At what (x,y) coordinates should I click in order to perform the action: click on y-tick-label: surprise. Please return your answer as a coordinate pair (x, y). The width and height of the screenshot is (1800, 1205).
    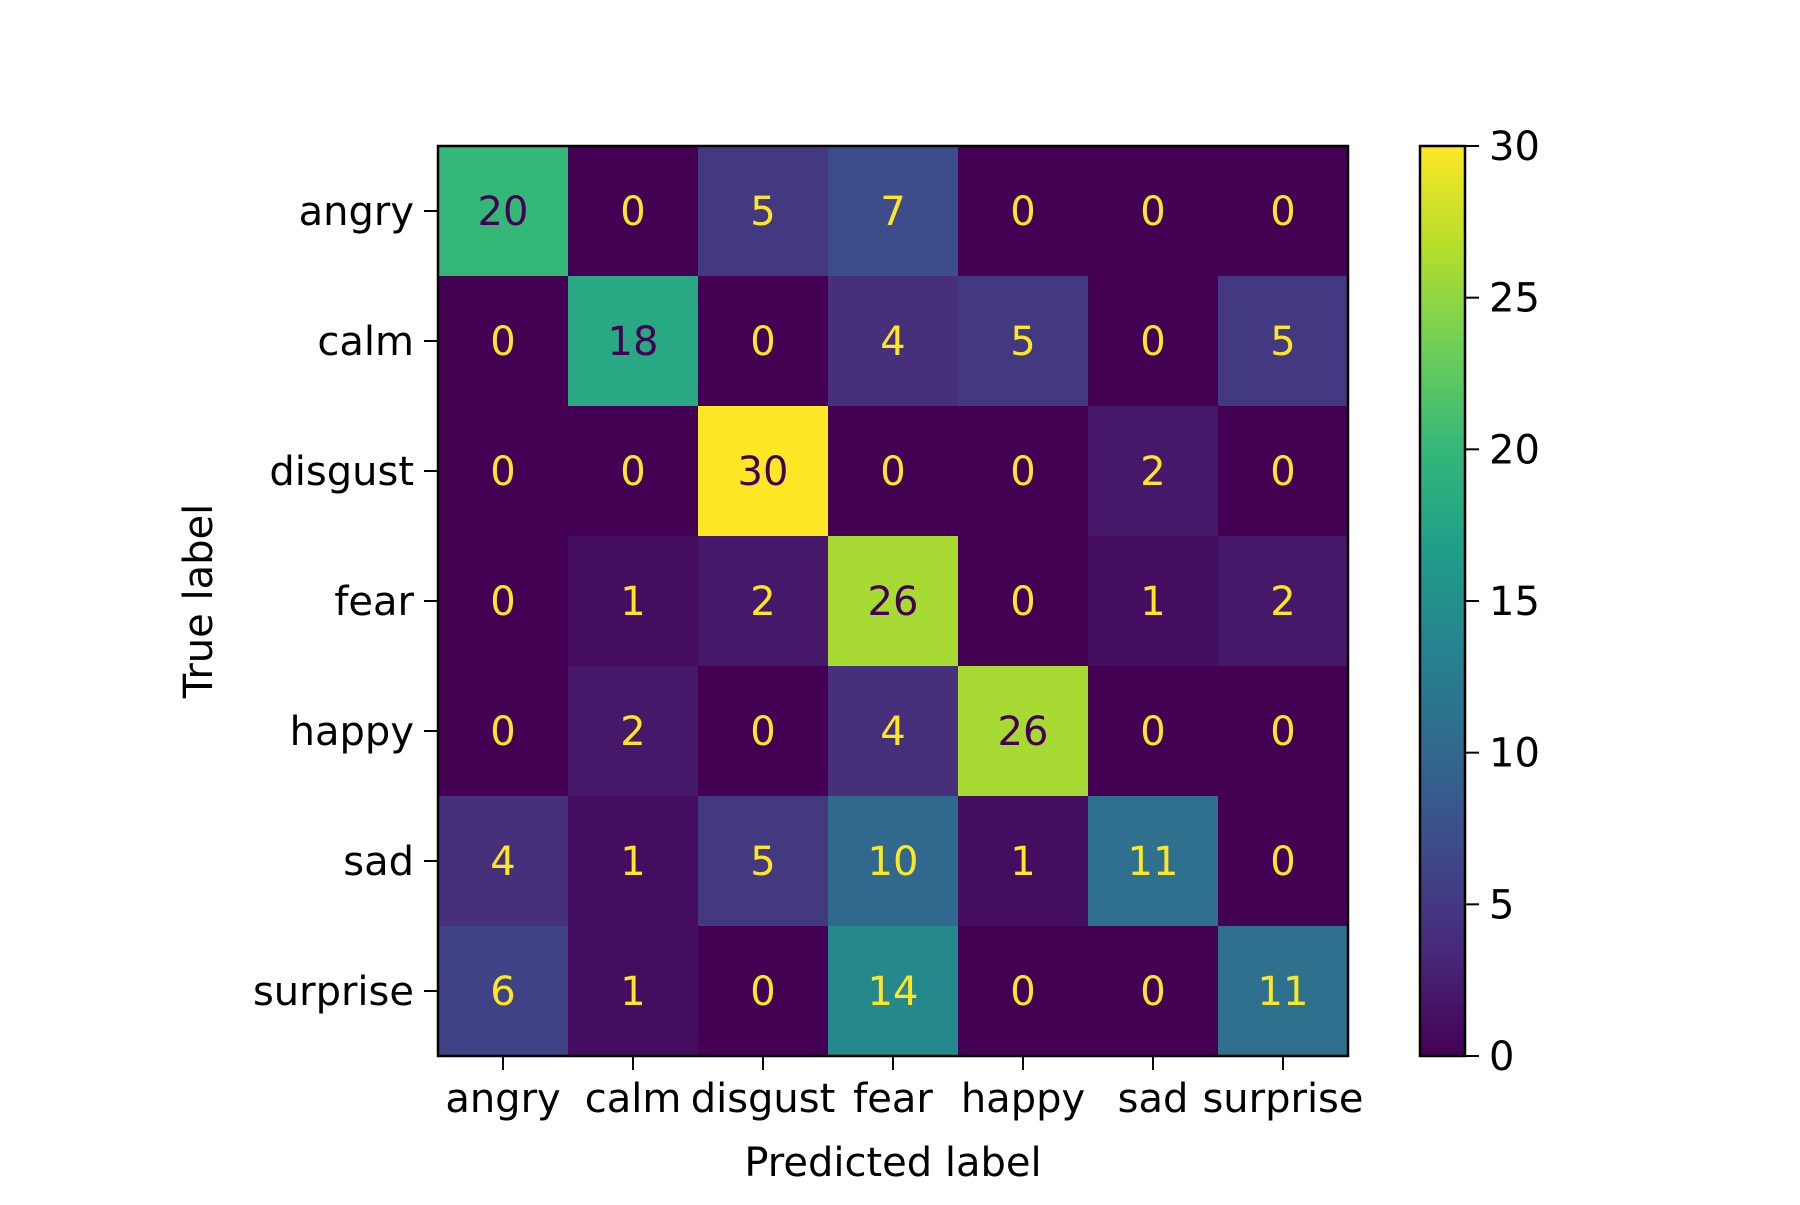
    Looking at the image, I should click on (333, 992).